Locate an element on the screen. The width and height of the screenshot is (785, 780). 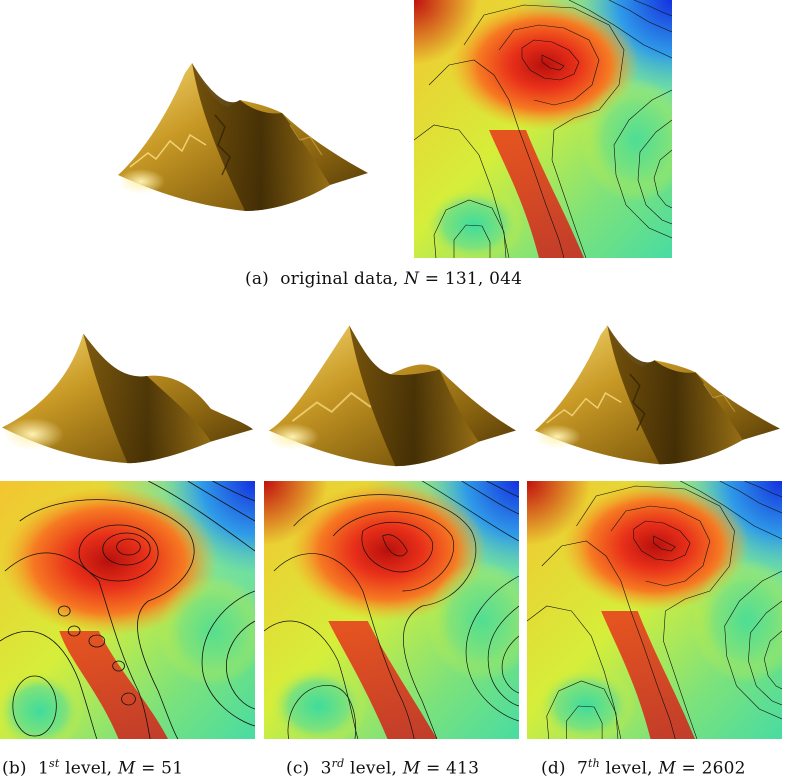
caption-d: (d) 7th level, M = 2602 is located at coordinates (643, 768).